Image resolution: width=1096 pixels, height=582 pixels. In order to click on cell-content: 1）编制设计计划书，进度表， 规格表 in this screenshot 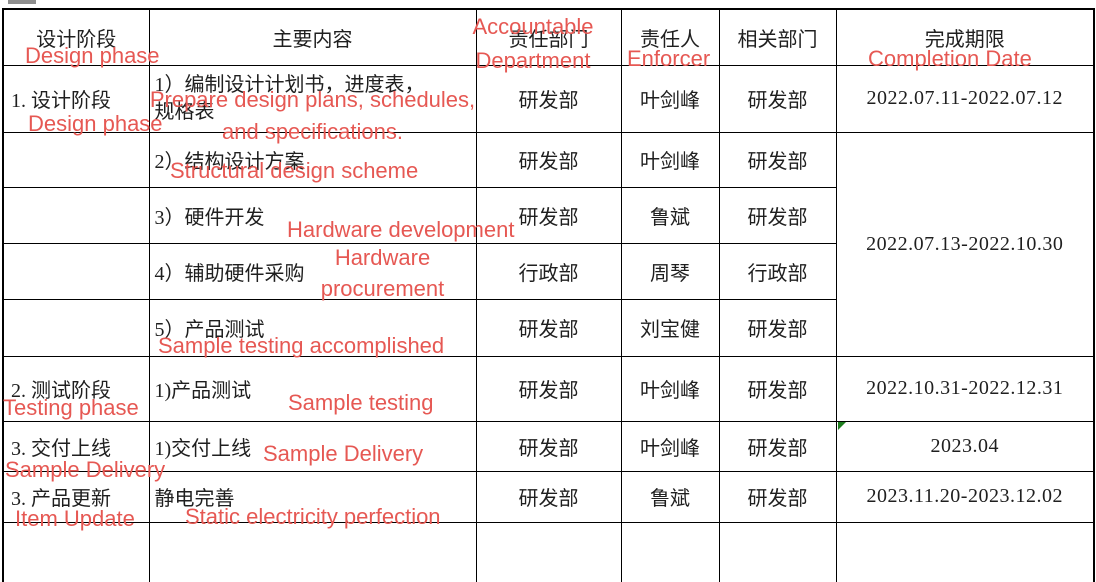, I will do `click(312, 98)`.